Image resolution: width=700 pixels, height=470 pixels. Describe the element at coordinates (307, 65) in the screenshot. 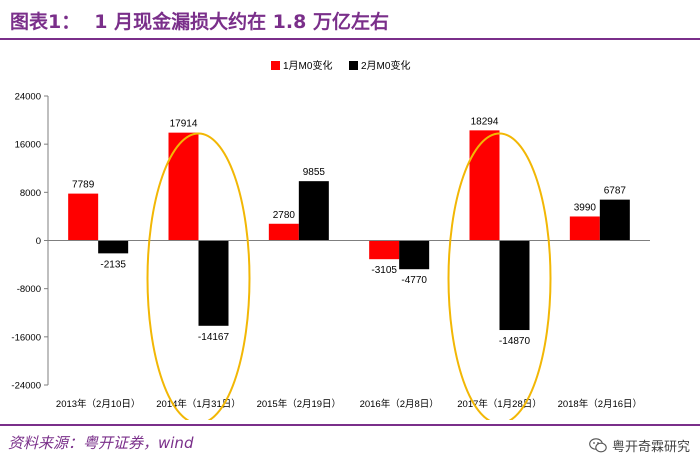

I see `legend-label-1: 1月M0变化` at that location.